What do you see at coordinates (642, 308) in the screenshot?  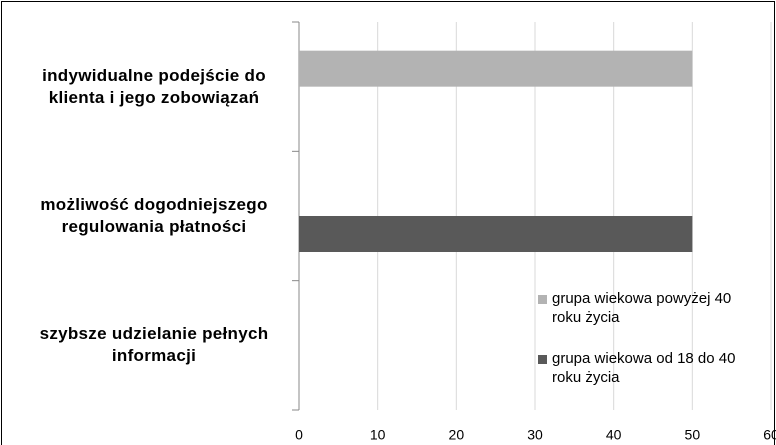 I see `legend-label: grupa wiekowa powyżej 40 roku życia` at bounding box center [642, 308].